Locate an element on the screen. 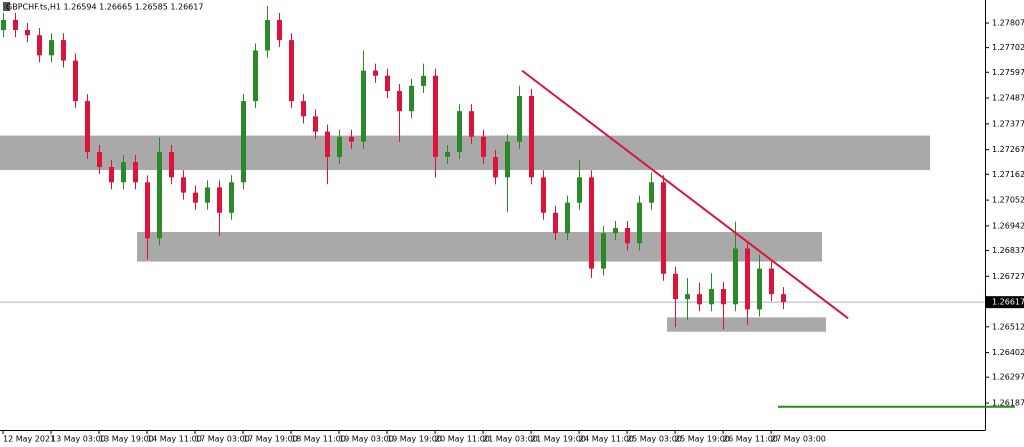 The width and height of the screenshot is (1024, 447). y-tick-label: 1.26942 is located at coordinates (1008, 225).